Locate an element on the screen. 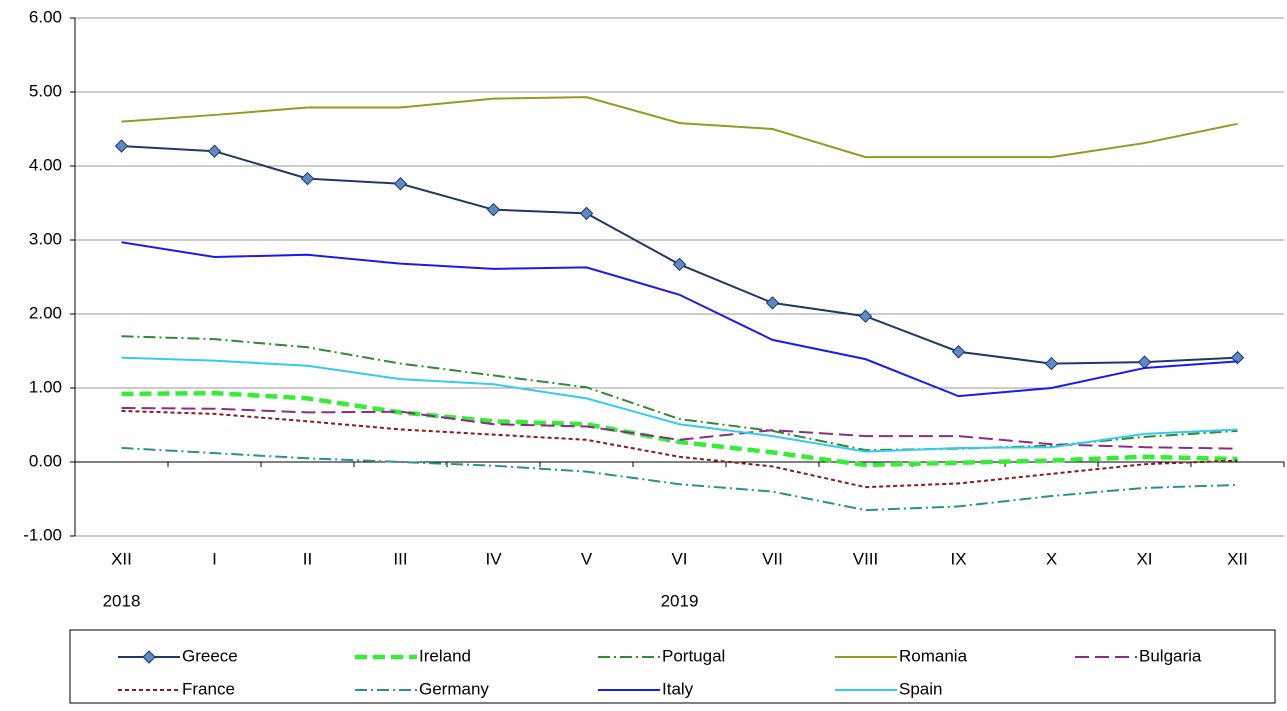  x-tick-label: III is located at coordinates (400, 558).